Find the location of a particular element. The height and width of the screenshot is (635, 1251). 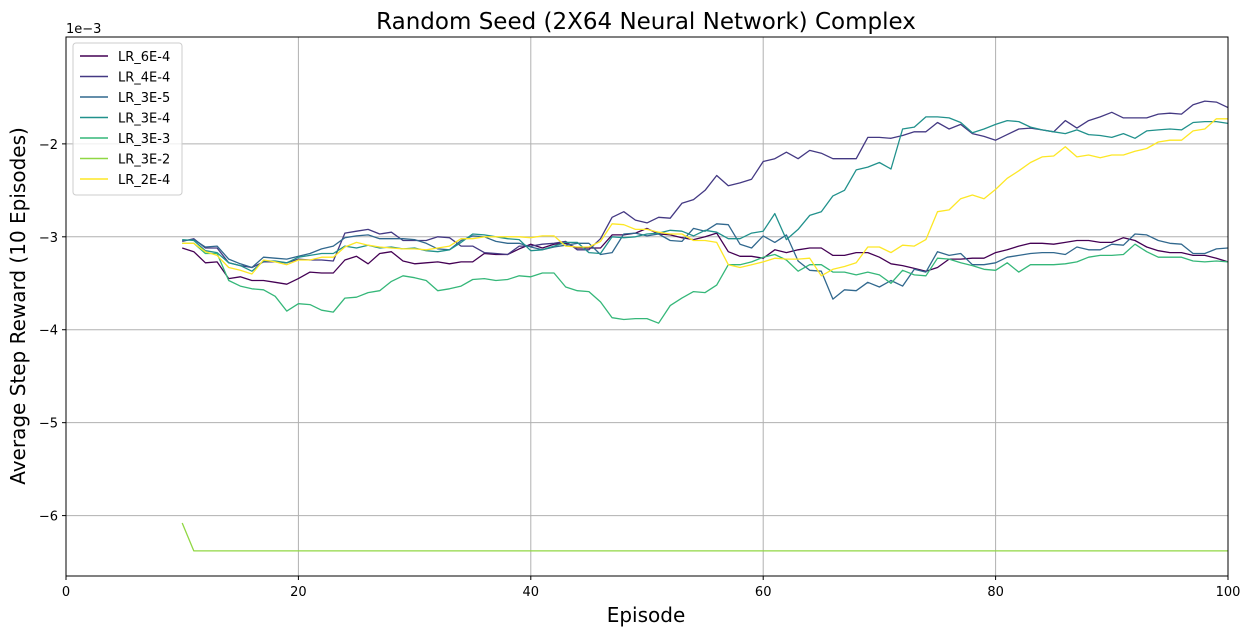

legend-label: LR_3E-3 is located at coordinates (144, 139).